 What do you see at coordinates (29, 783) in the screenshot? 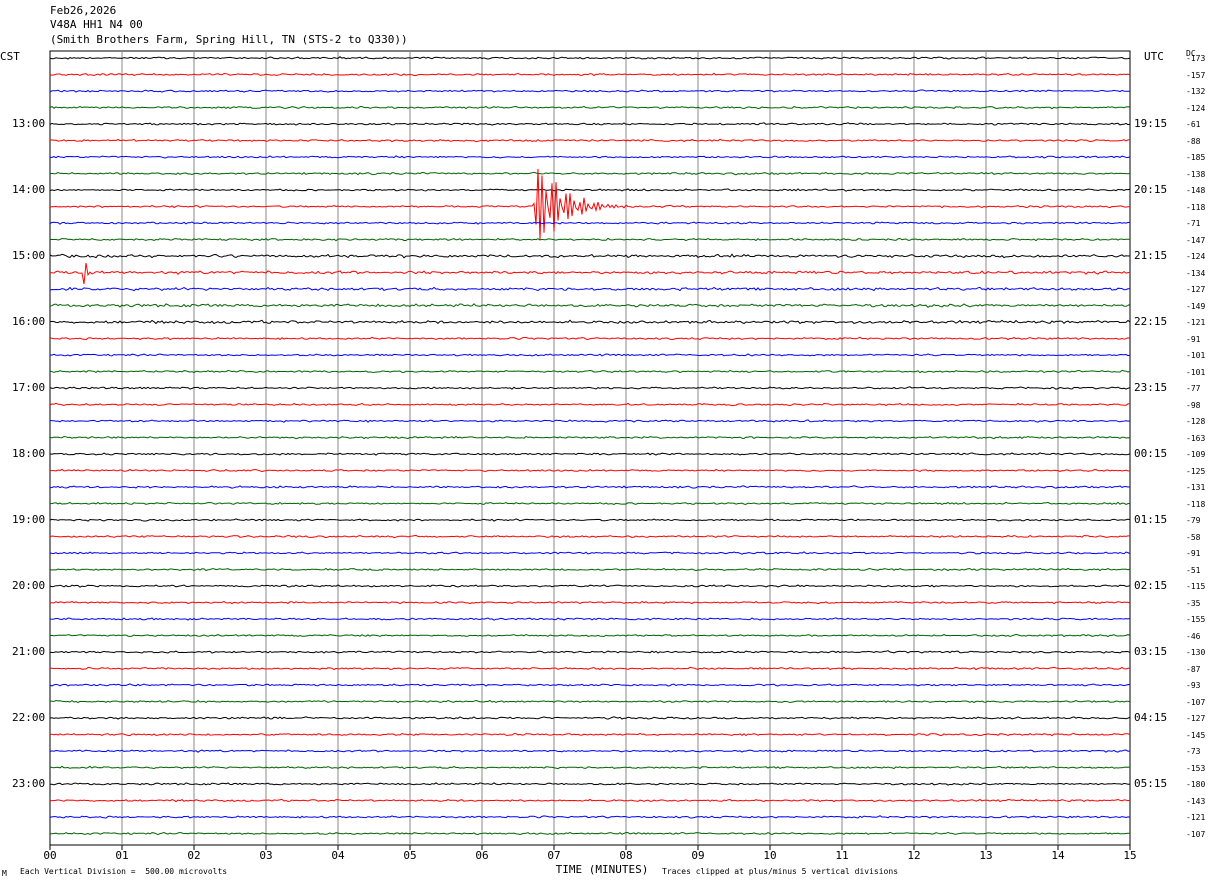
I see `hour-label-local: 23:00` at bounding box center [29, 783].